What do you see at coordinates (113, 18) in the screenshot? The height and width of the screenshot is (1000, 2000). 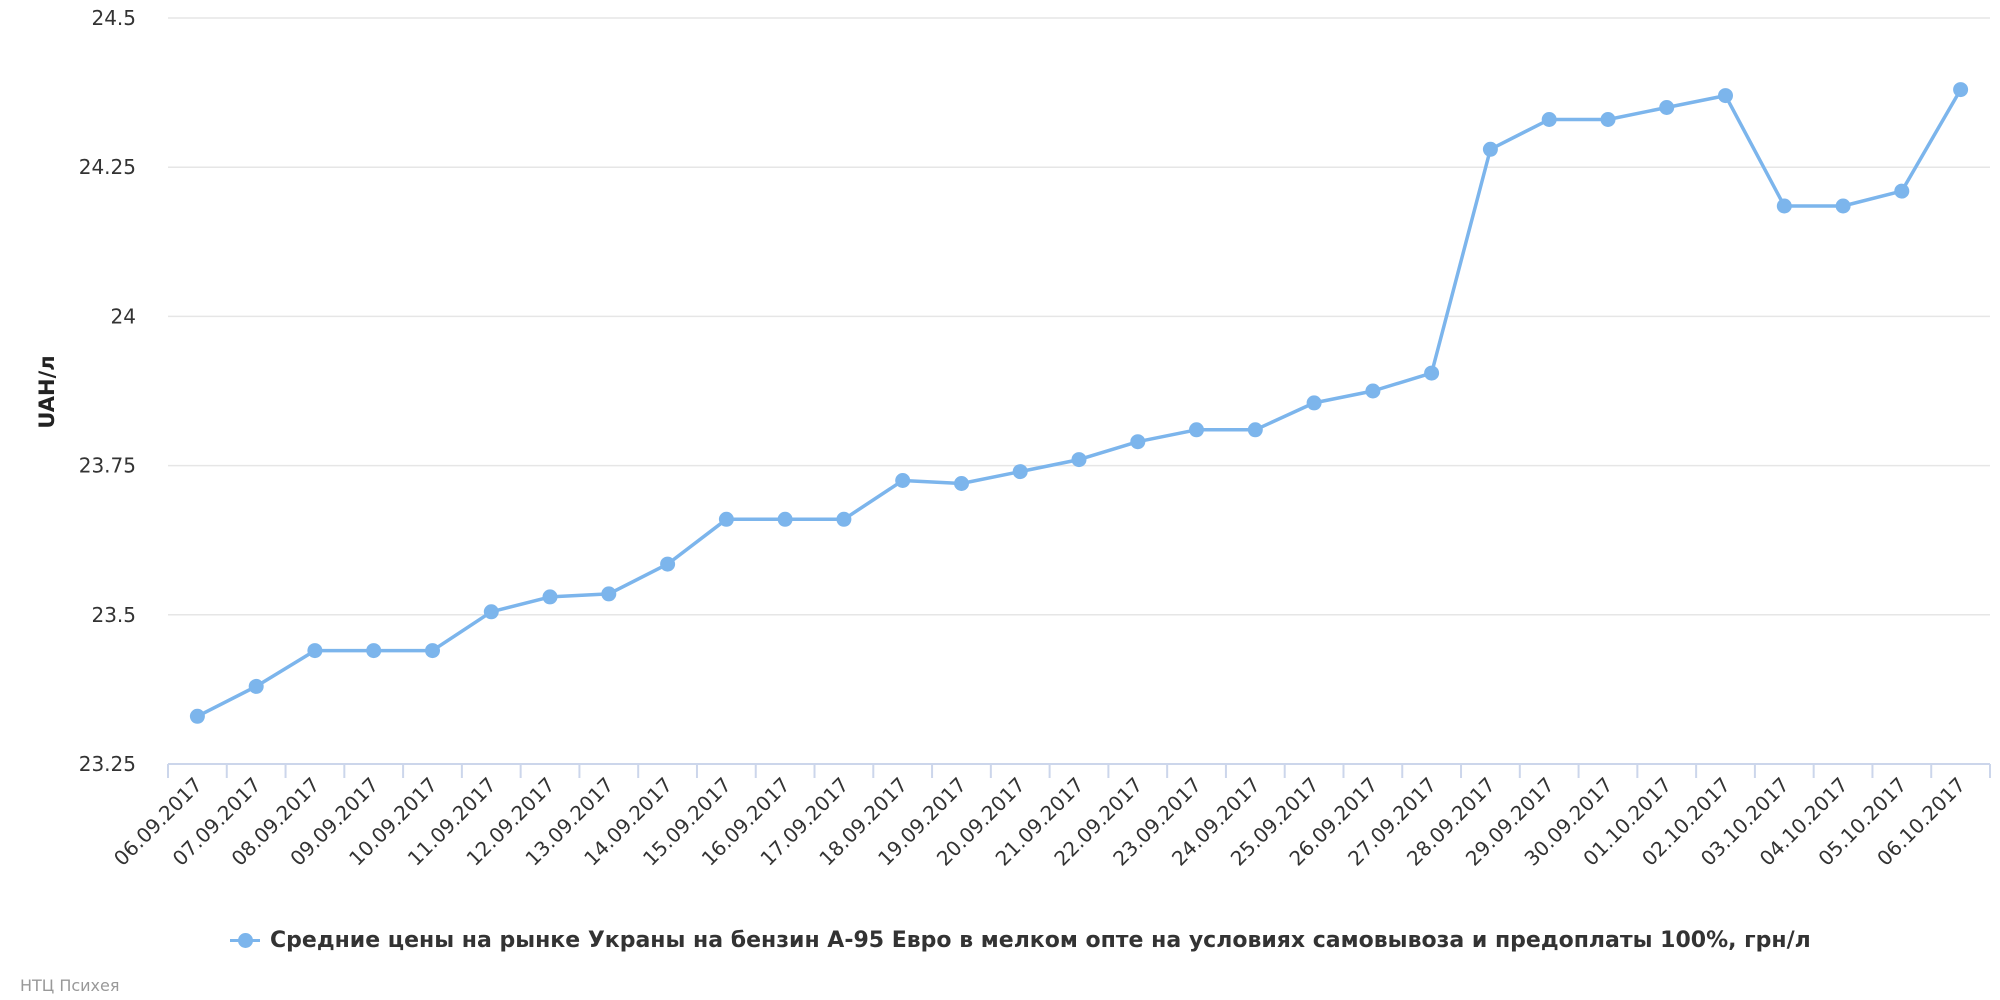 I see `y-tick-label: 24.5` at bounding box center [113, 18].